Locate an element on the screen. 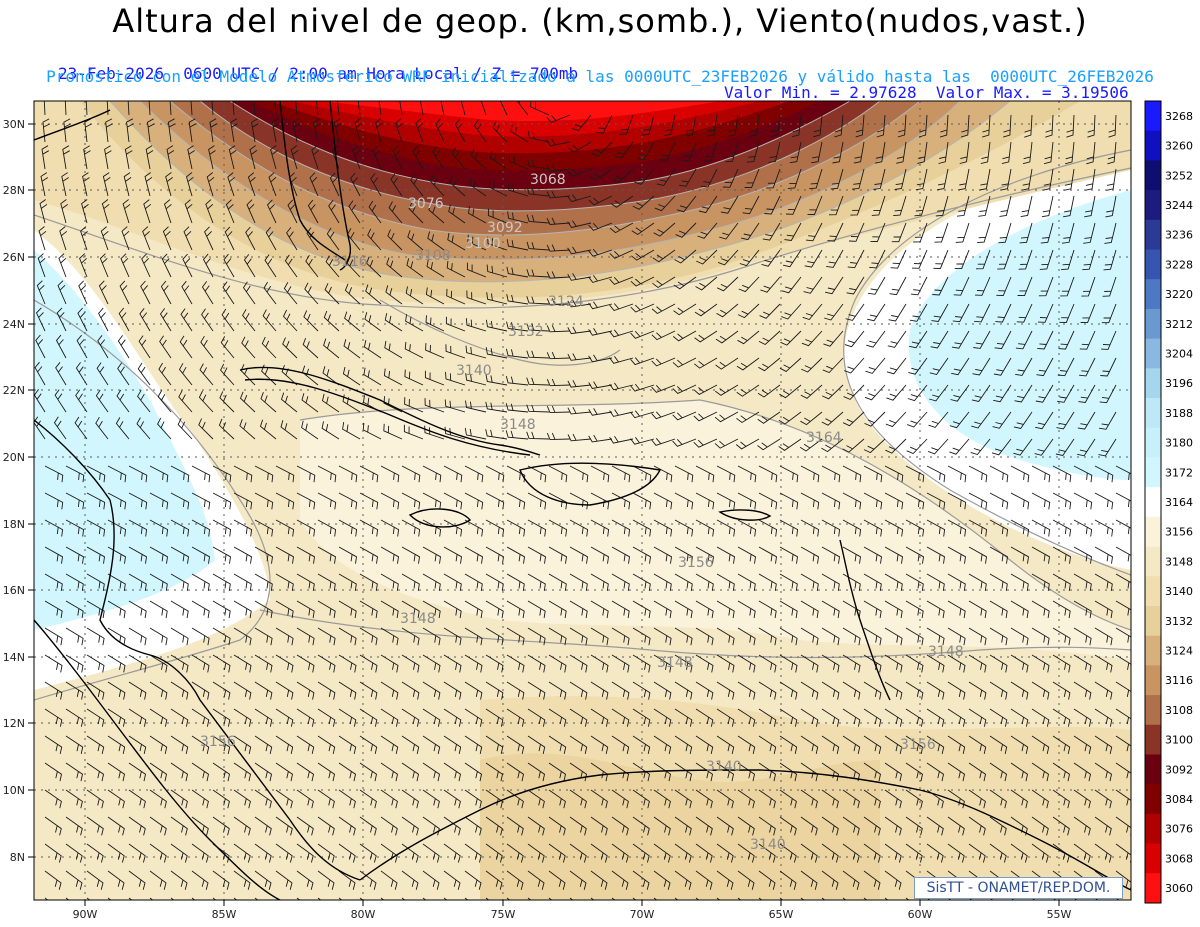 This screenshot has width=1200, height=927. lat-label: 10N is located at coordinates (14, 790).